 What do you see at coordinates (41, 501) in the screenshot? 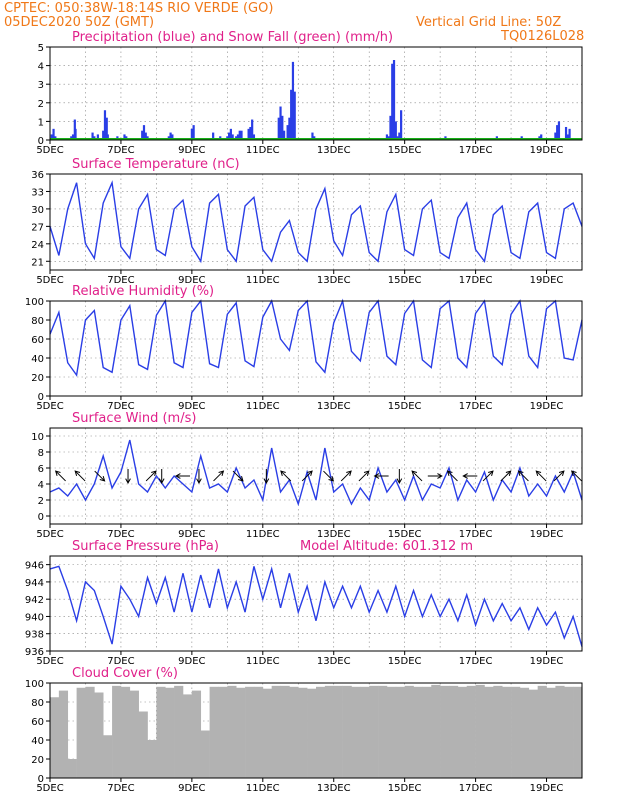
I see `wind-ytick-label: 2` at bounding box center [41, 501].